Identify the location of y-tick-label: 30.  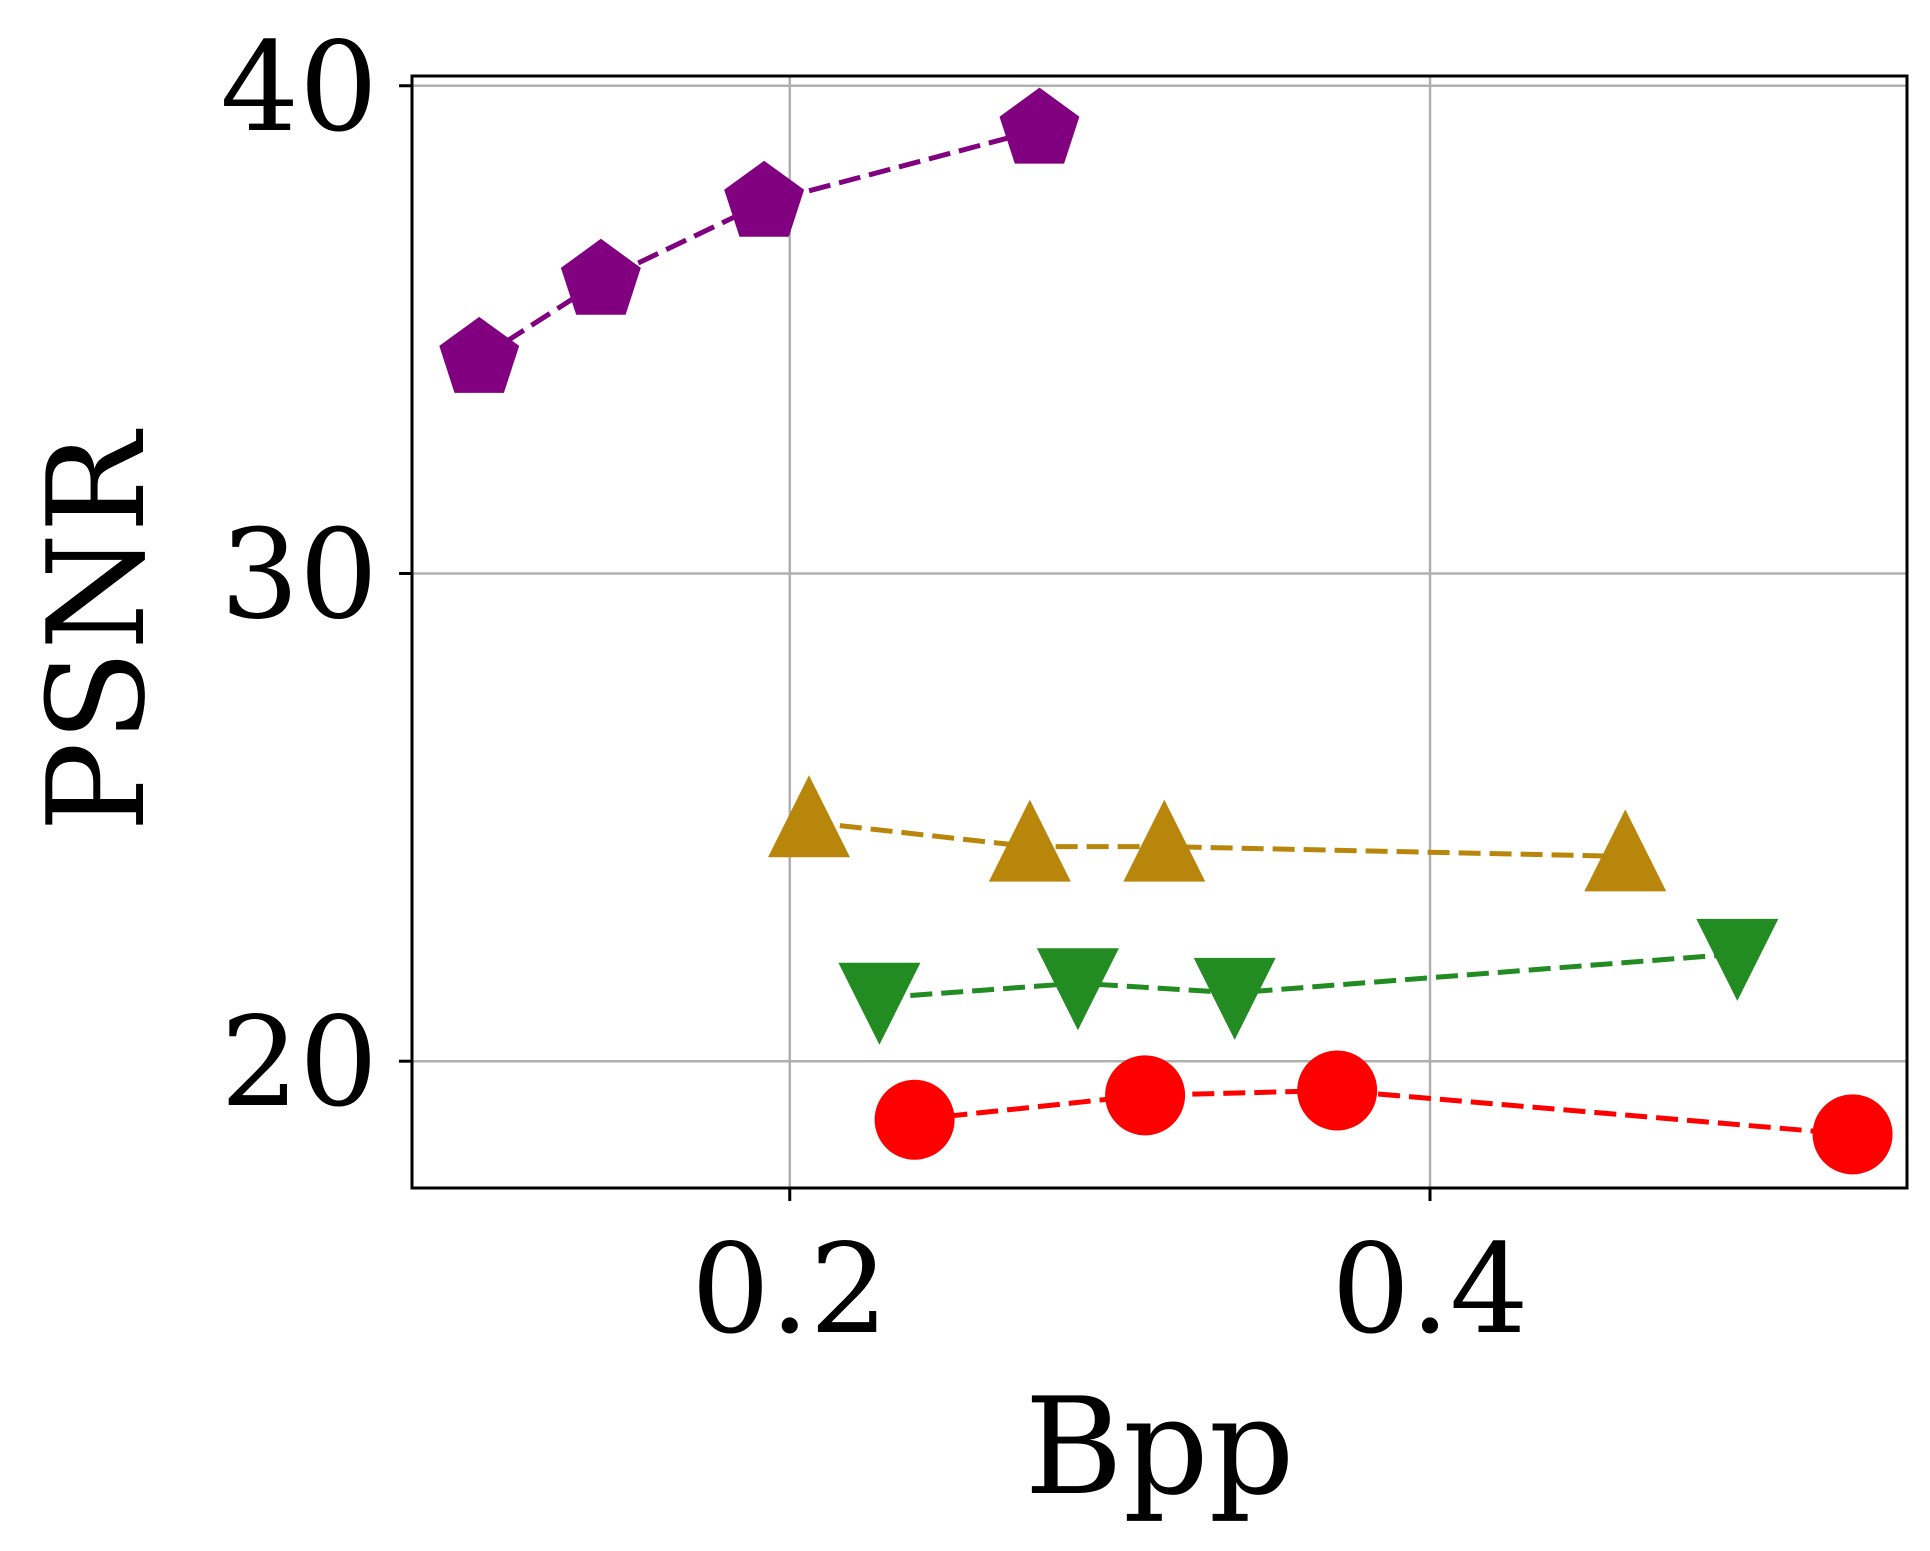
(299, 575).